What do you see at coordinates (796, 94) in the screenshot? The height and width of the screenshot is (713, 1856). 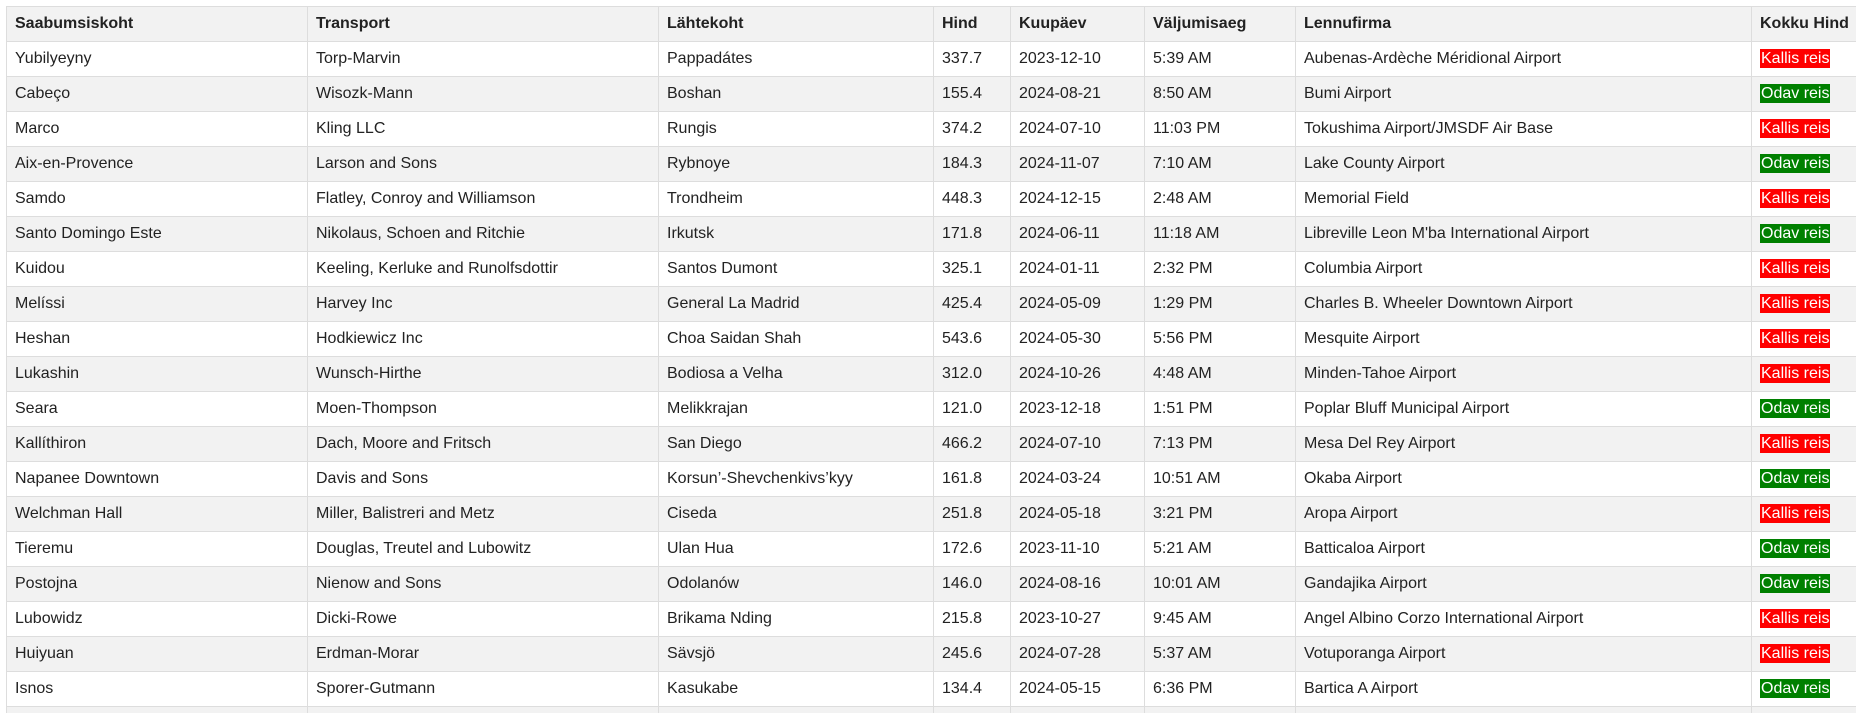 I see `cell-departure-place: Boshan` at bounding box center [796, 94].